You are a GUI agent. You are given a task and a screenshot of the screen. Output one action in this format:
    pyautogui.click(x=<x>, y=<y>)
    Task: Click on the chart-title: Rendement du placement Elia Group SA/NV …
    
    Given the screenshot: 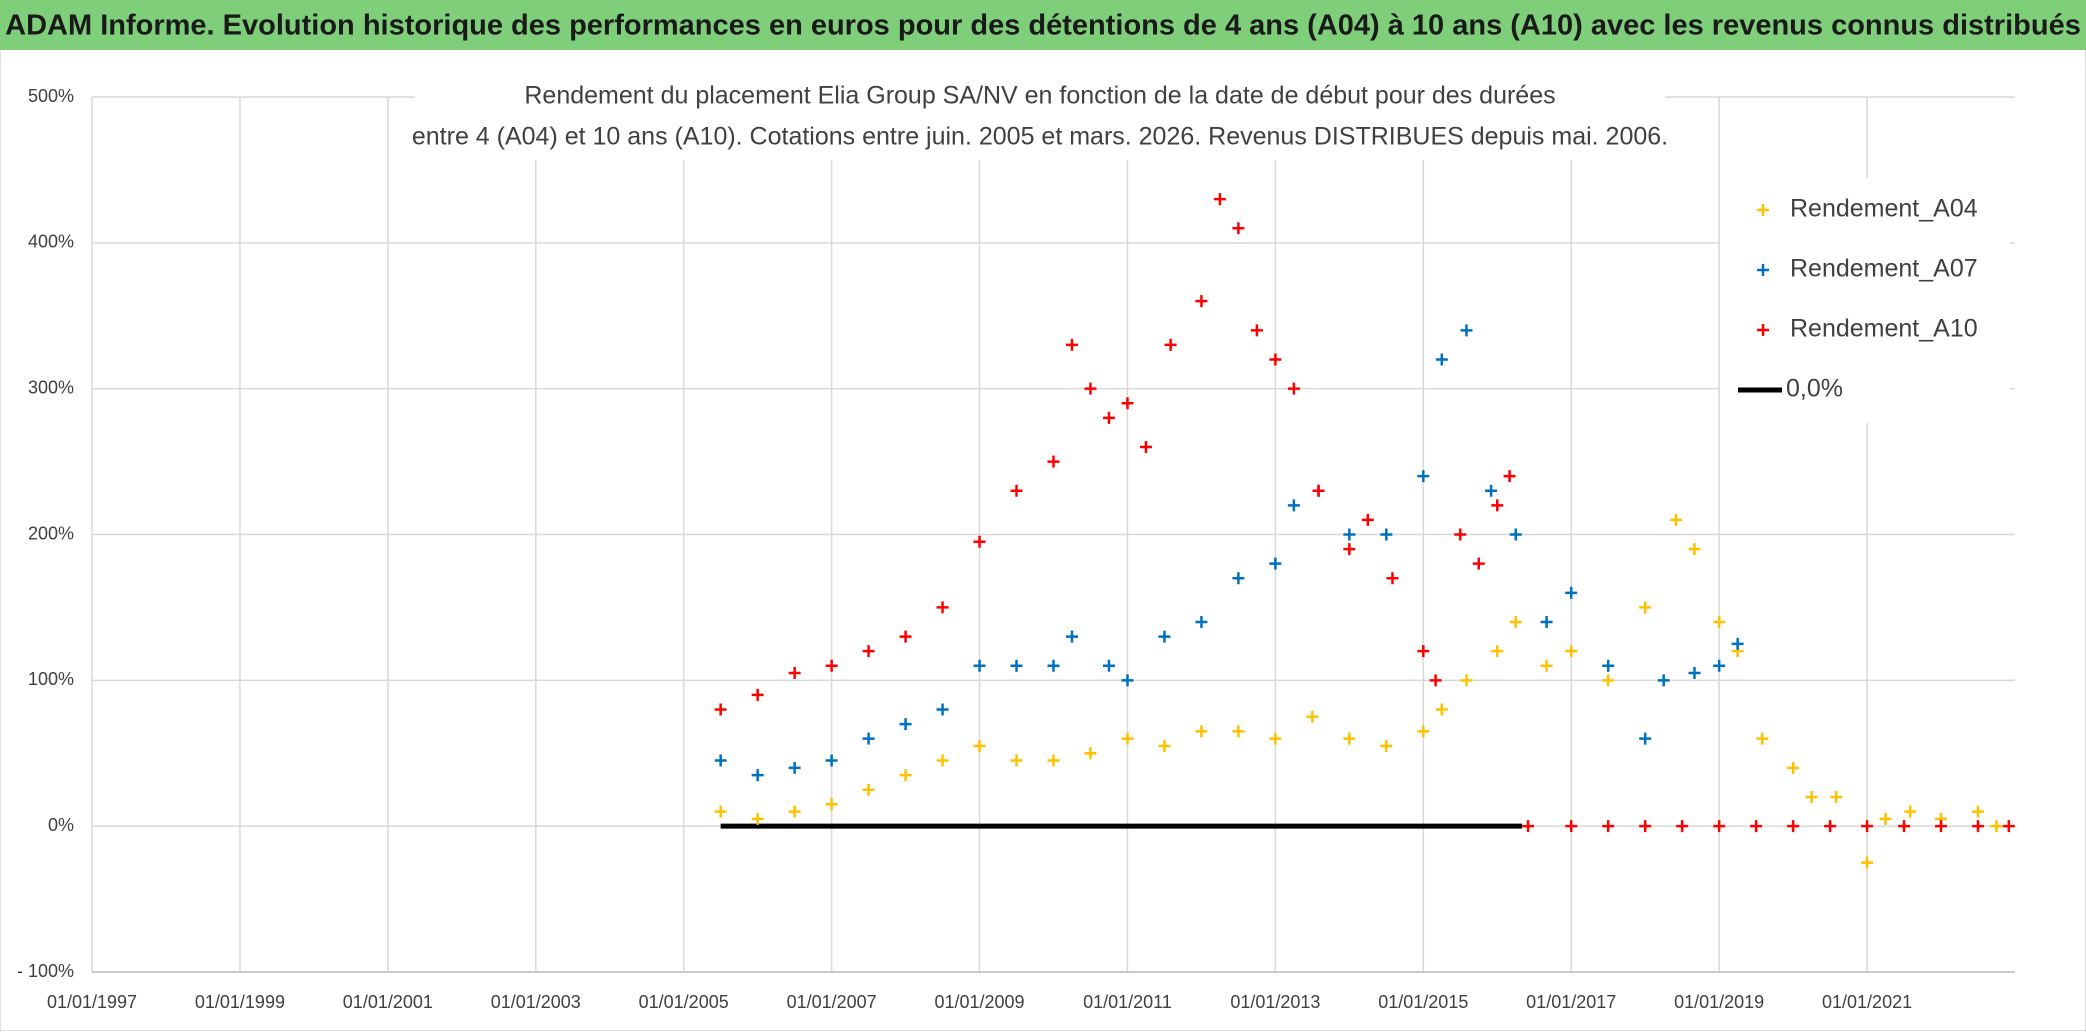 What is the action you would take?
    pyautogui.click(x=1039, y=96)
    